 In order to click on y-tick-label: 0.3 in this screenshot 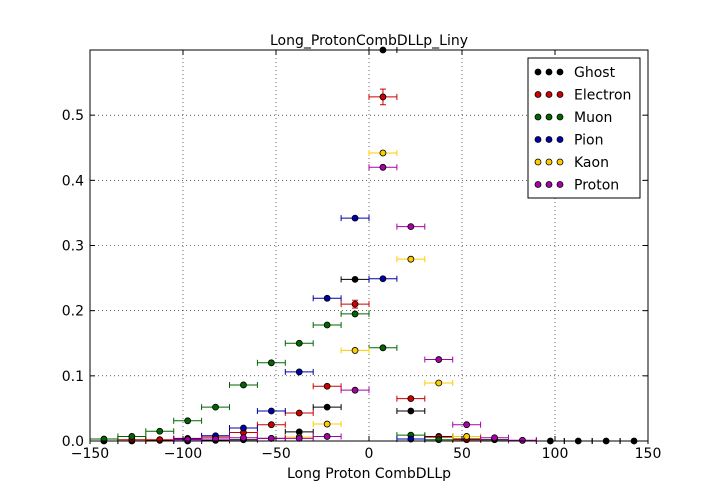, I will do `click(73, 247)`.